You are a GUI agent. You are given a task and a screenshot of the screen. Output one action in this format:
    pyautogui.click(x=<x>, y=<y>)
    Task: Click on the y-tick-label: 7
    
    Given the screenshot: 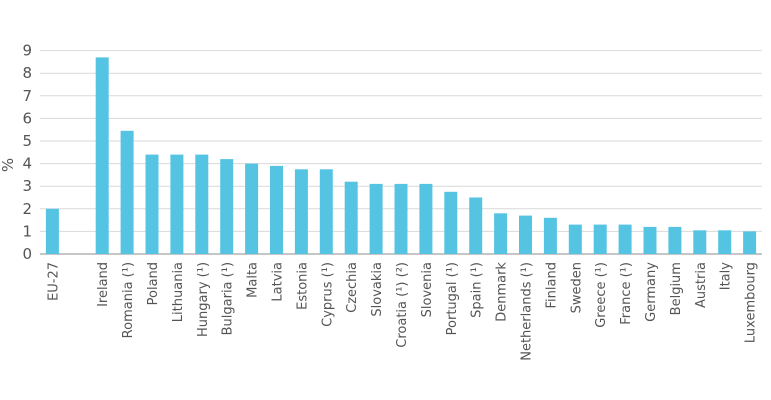 What is the action you would take?
    pyautogui.click(x=27, y=96)
    